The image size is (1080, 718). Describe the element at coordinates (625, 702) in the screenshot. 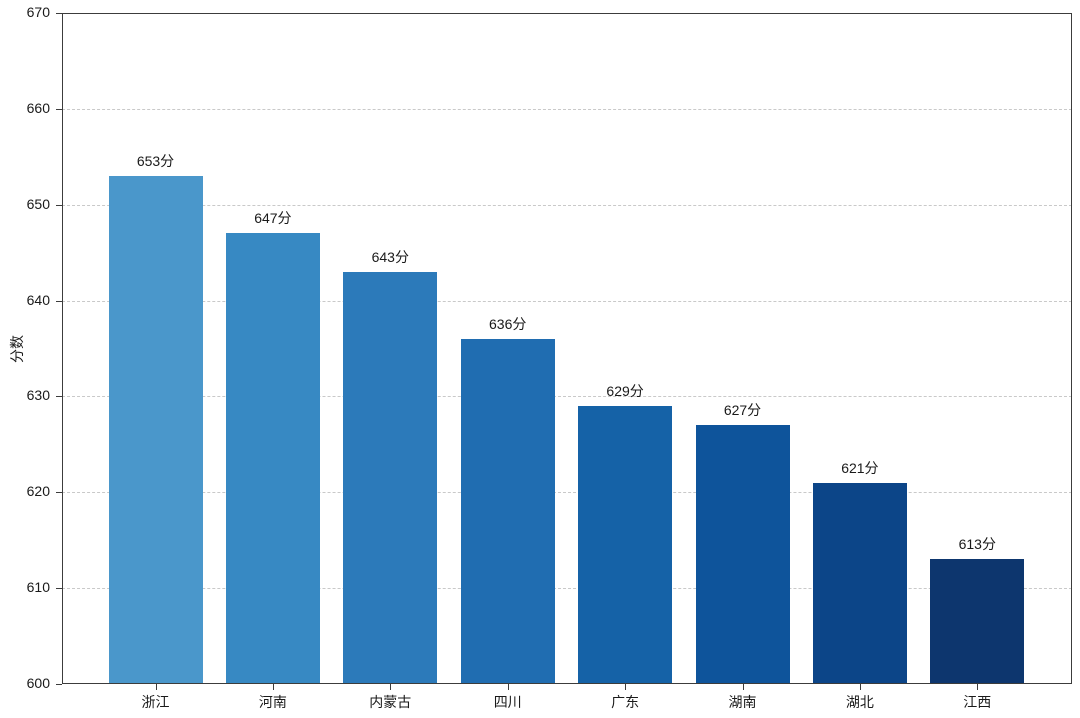

I see `x-tick-label: 广东` at that location.